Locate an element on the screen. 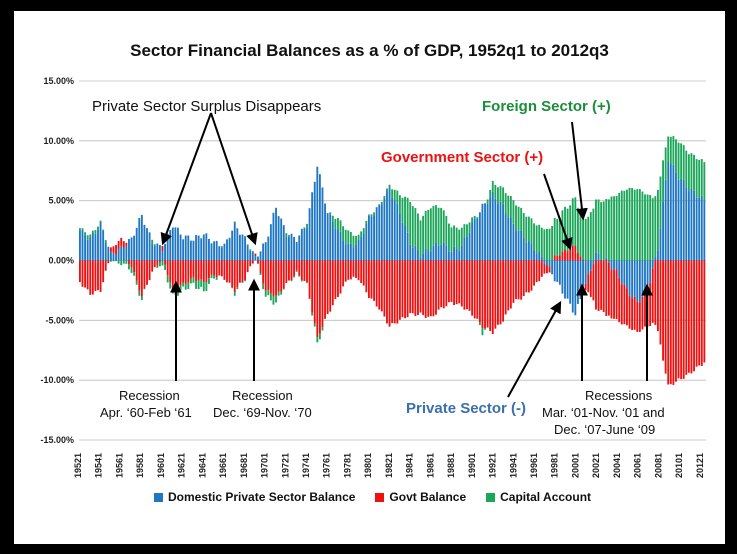 This screenshot has height=554, width=737. y-tick-label: -5.00% is located at coordinates (59, 320).